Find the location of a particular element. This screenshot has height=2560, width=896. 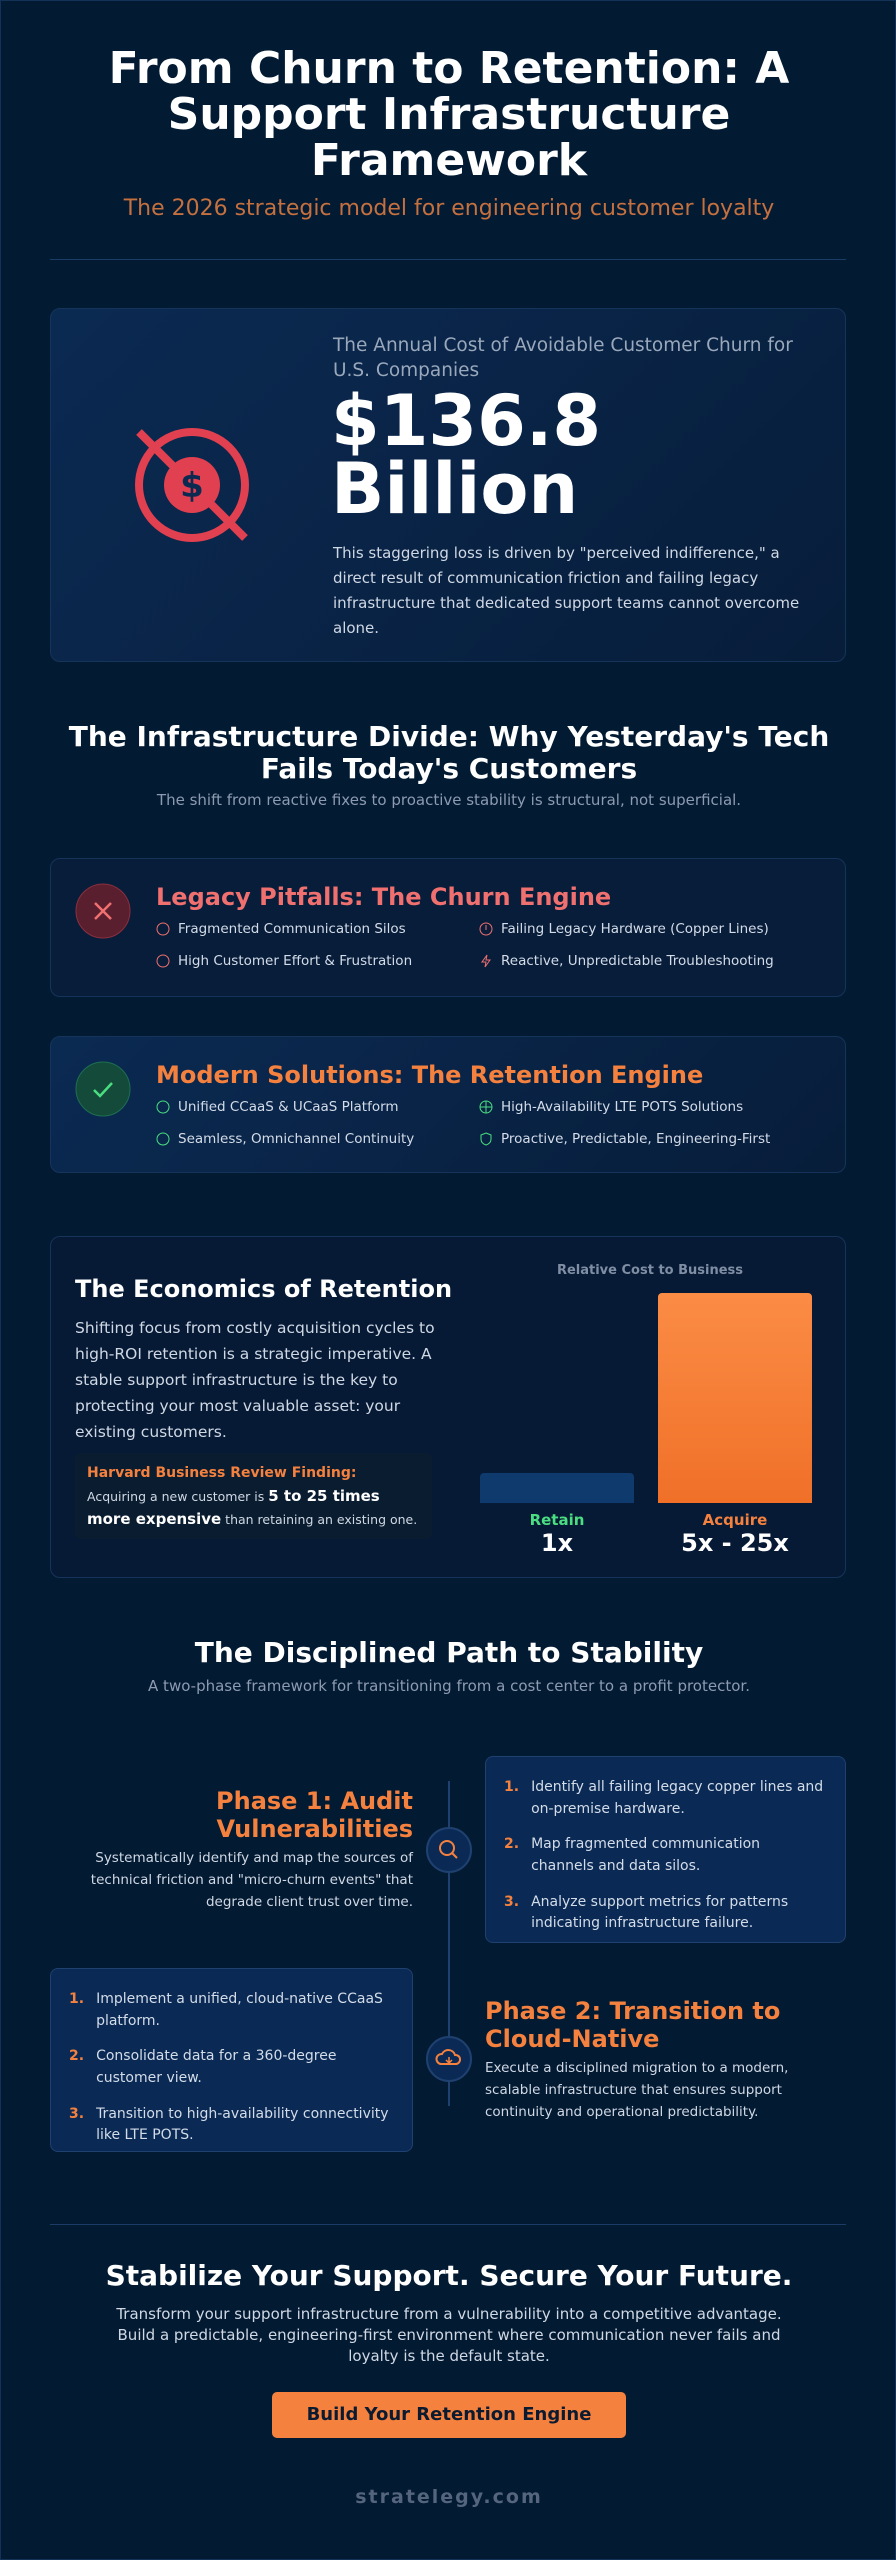

finding-emphasis: 5 to 25 times more expensive is located at coordinates (233, 1507).